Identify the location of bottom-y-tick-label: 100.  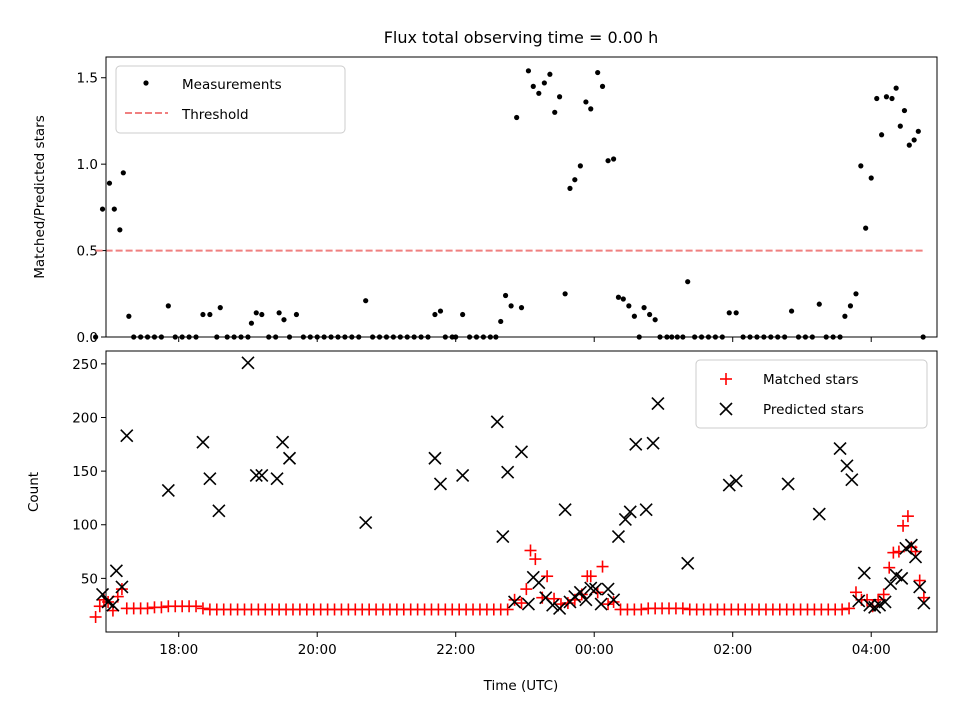
(85, 526).